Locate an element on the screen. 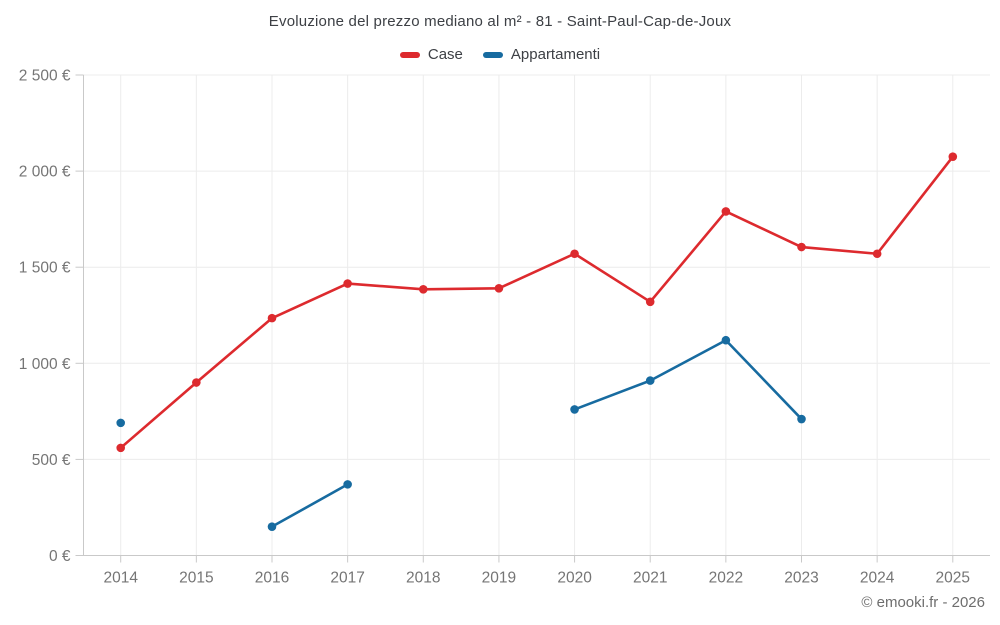  svg-text: 2017 is located at coordinates (347, 578).